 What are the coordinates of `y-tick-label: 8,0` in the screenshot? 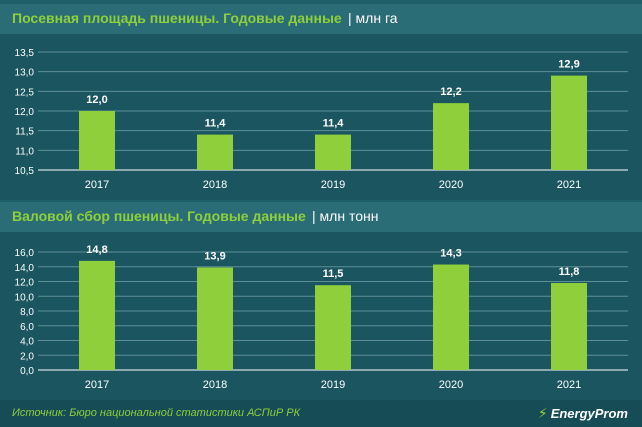 It's located at (27, 312).